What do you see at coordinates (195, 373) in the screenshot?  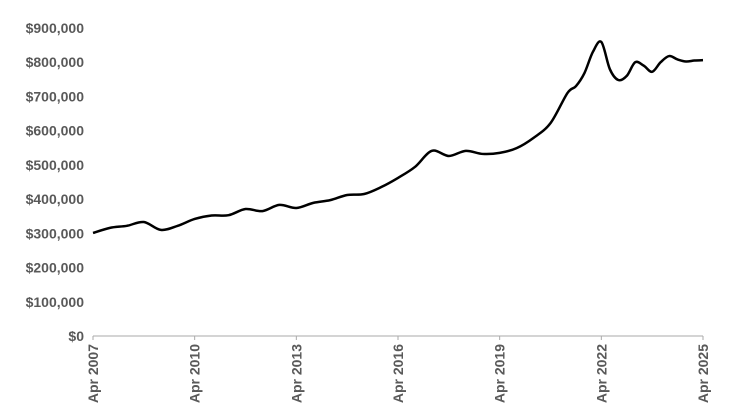 I see `x-tick-label: Apr 2010` at bounding box center [195, 373].